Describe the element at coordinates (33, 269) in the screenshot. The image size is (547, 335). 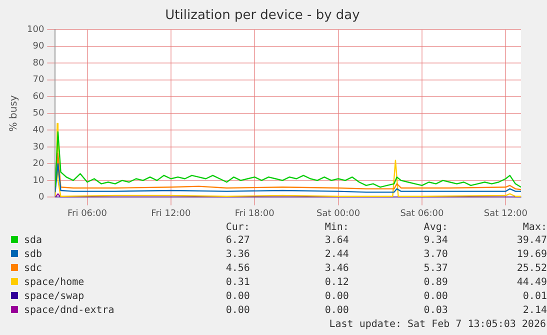
I see `legend-label: sdc` at that location.